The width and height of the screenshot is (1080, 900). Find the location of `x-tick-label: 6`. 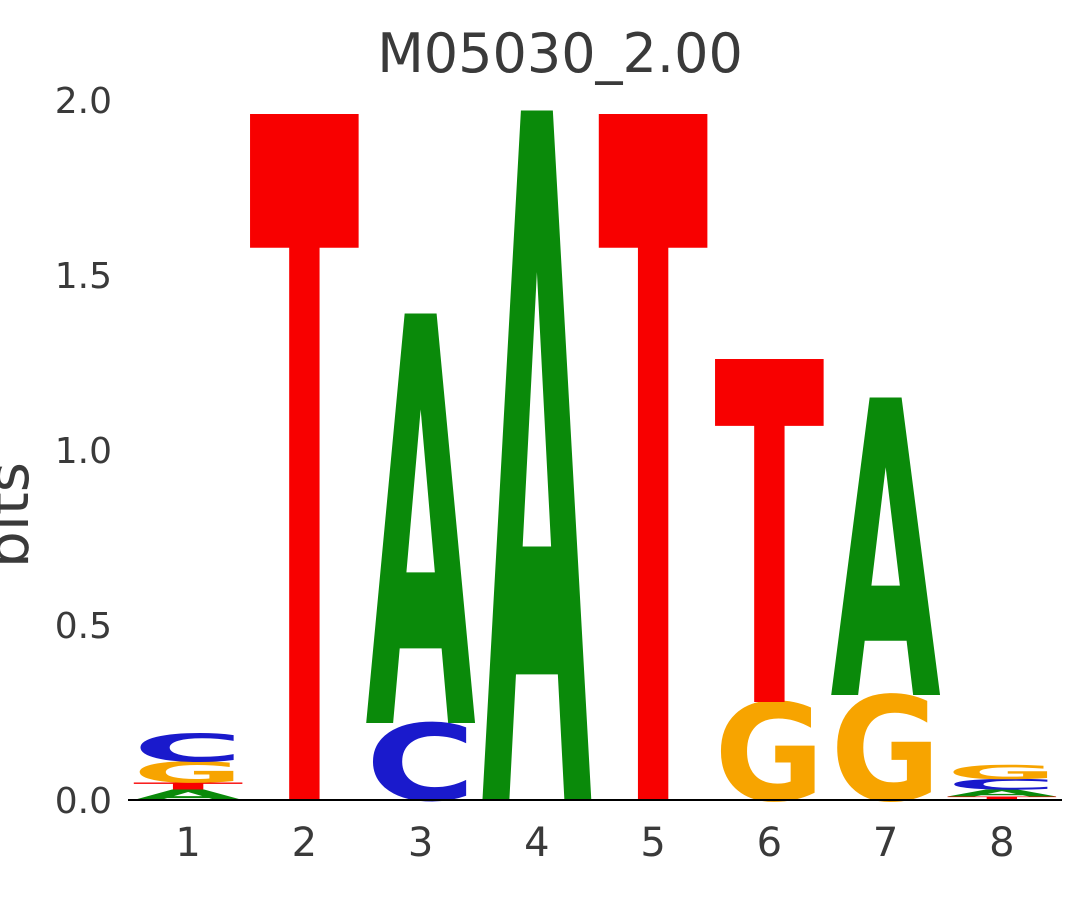

x-tick-label: 6 is located at coordinates (769, 843).